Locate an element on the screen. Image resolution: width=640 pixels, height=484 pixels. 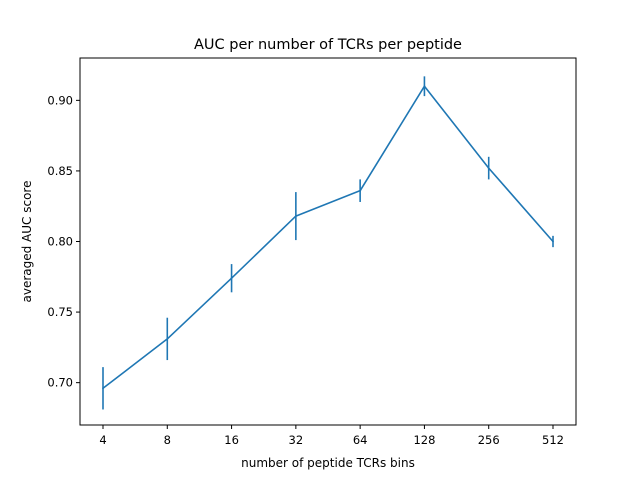
y-axis-label: averaged AUC score is located at coordinates (27, 242).